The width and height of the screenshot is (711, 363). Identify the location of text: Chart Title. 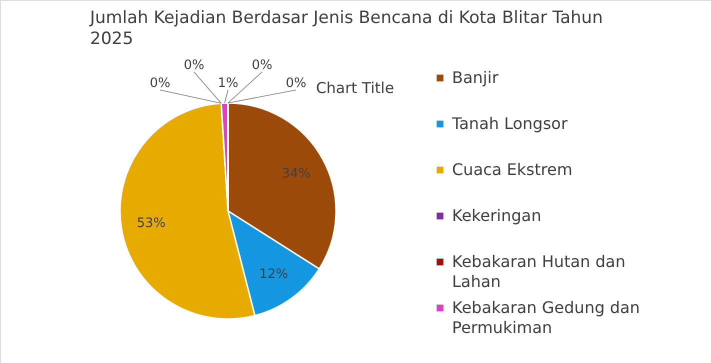
(355, 88).